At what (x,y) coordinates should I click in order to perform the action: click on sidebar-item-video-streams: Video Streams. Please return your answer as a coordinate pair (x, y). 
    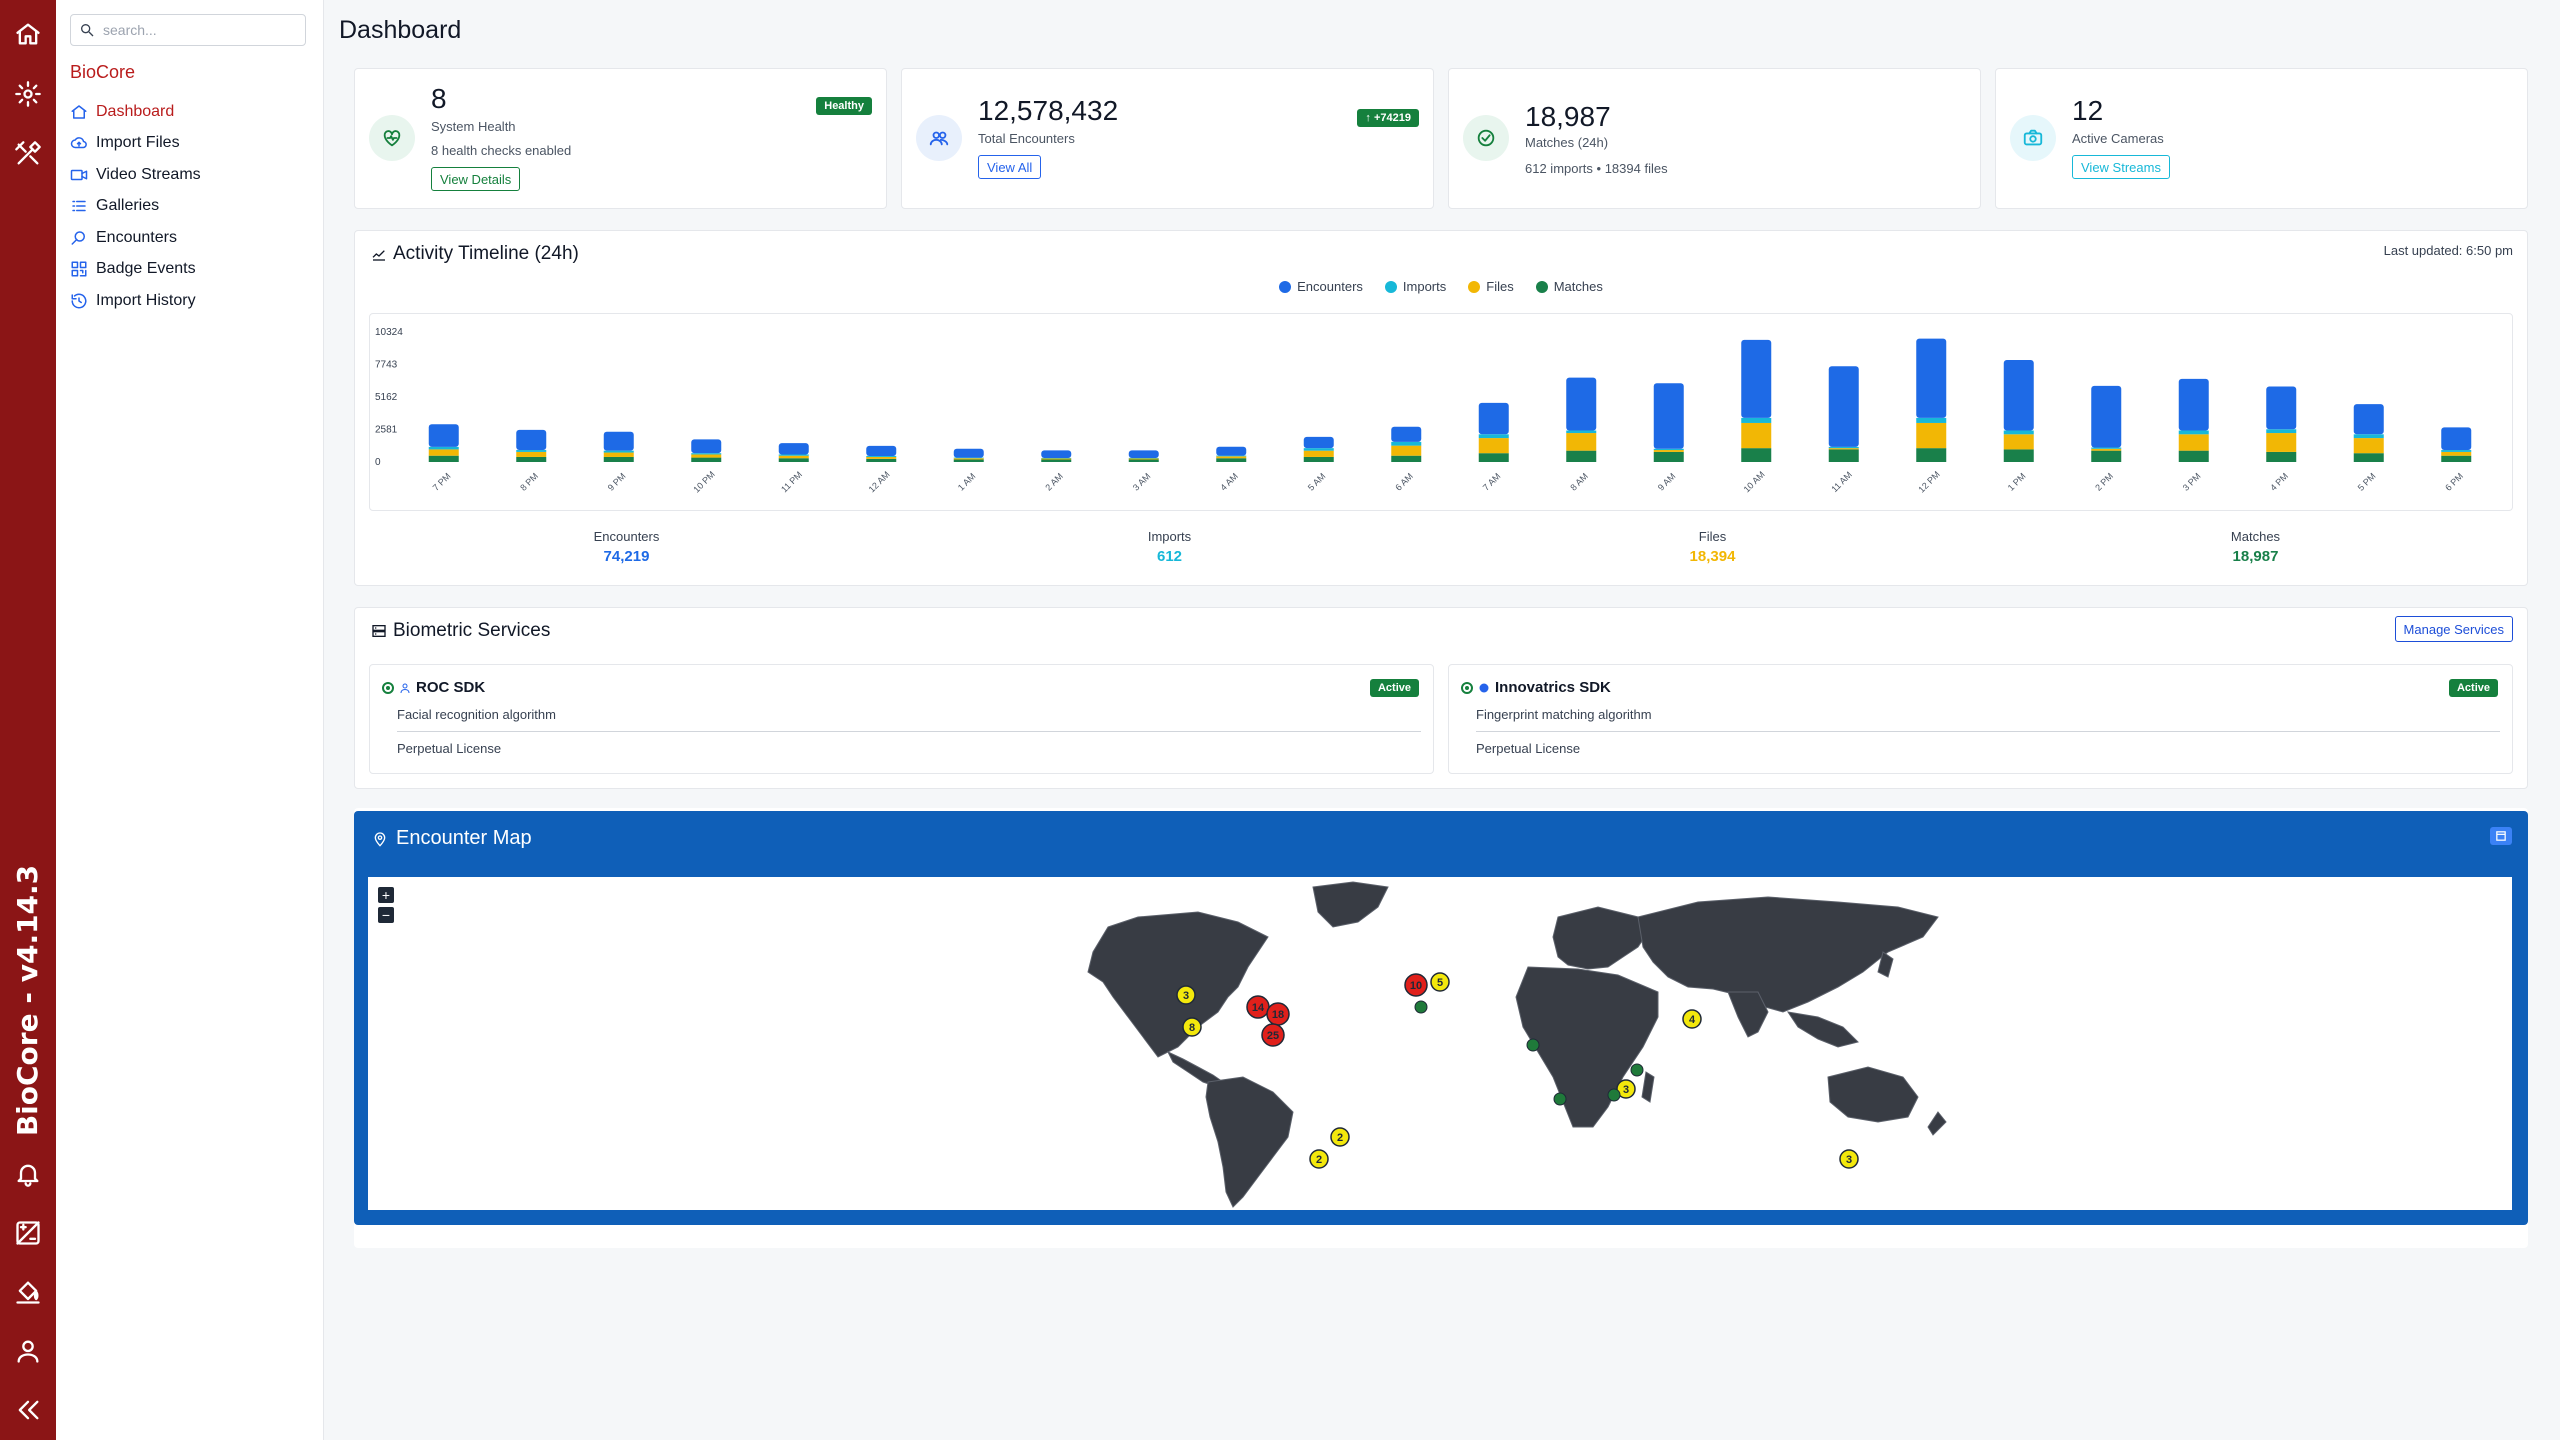
    Looking at the image, I should click on (190, 175).